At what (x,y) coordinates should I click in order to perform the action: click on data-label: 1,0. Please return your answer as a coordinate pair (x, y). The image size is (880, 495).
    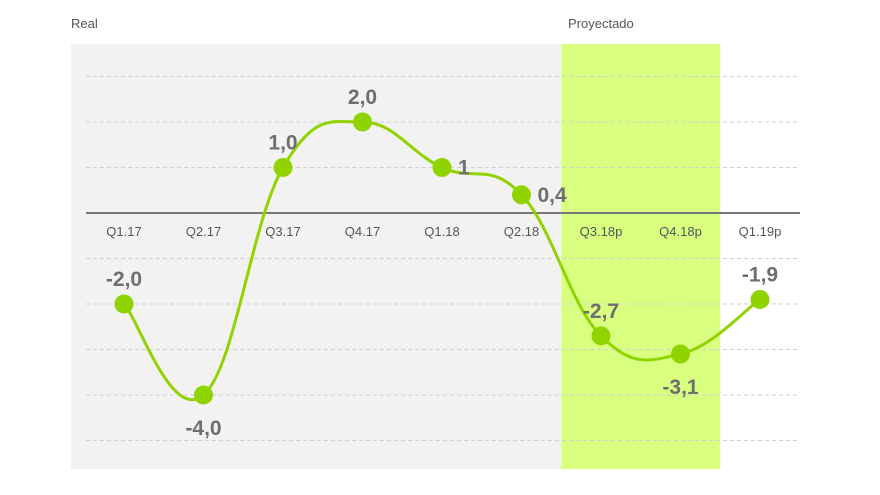
    Looking at the image, I should click on (282, 143).